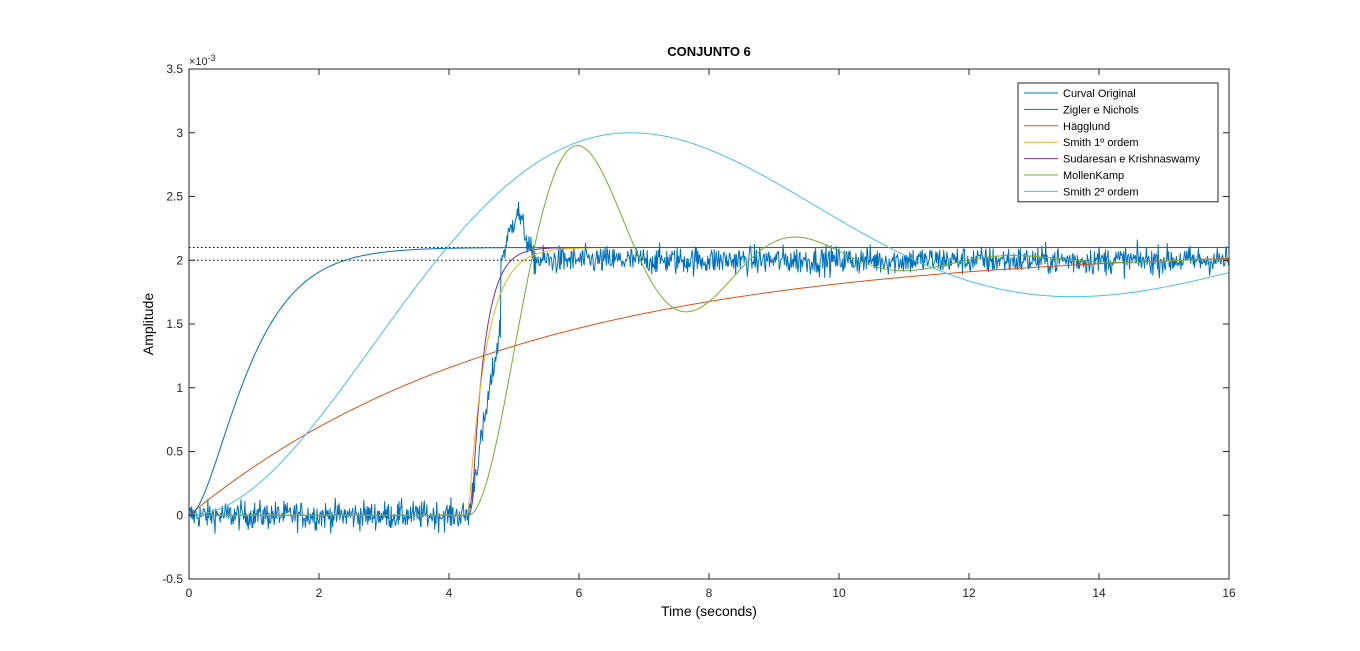 The image size is (1360, 651). What do you see at coordinates (1101, 143) in the screenshot?
I see `legend-entry: Smith 1º ordem` at bounding box center [1101, 143].